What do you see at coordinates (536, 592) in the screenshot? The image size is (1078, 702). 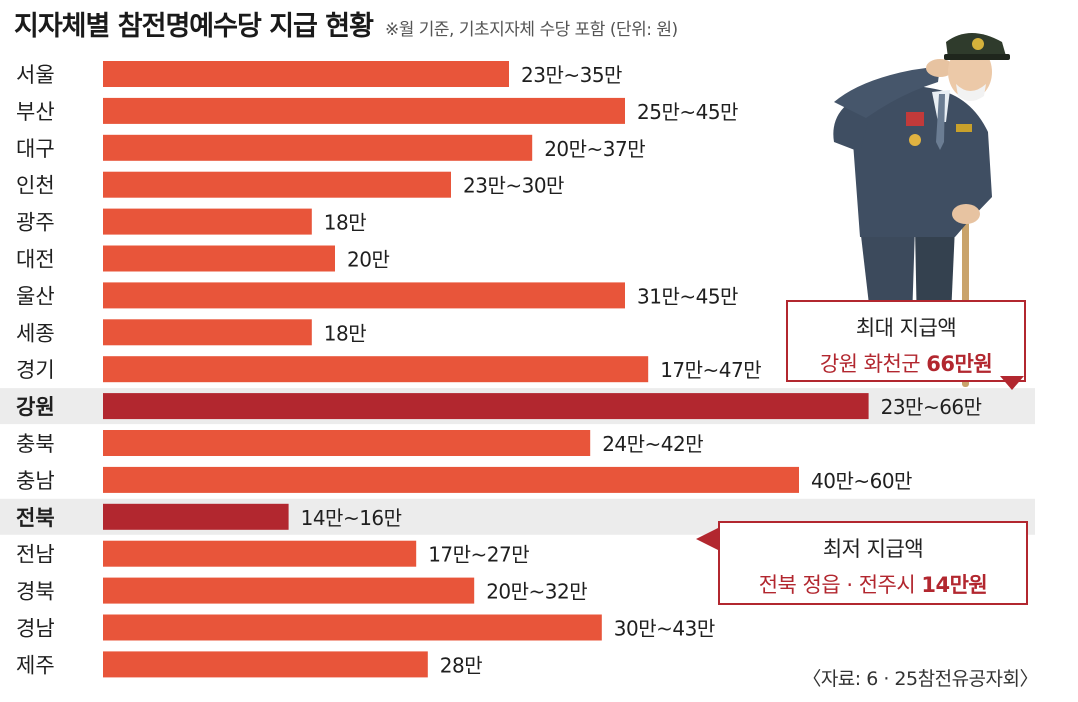 I see `value-label: 20만~32만` at bounding box center [536, 592].